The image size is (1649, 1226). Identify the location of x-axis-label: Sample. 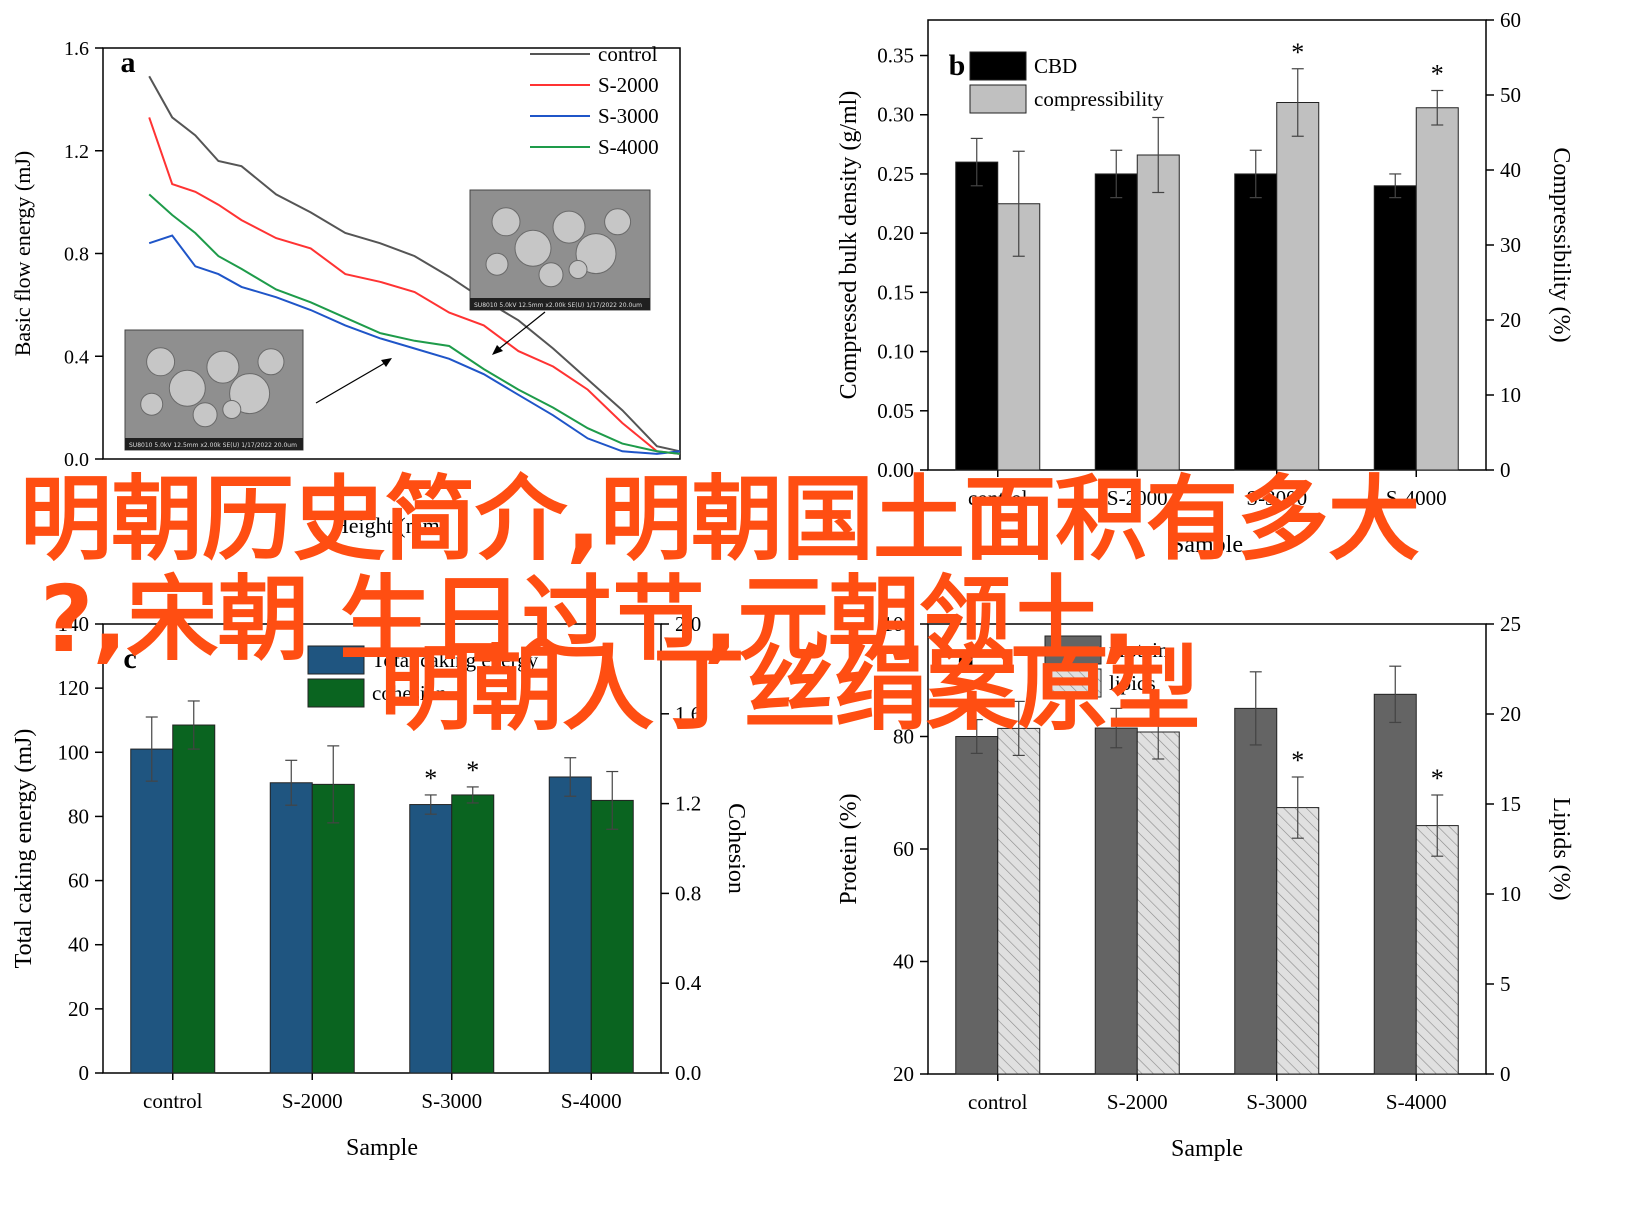
(1207, 545).